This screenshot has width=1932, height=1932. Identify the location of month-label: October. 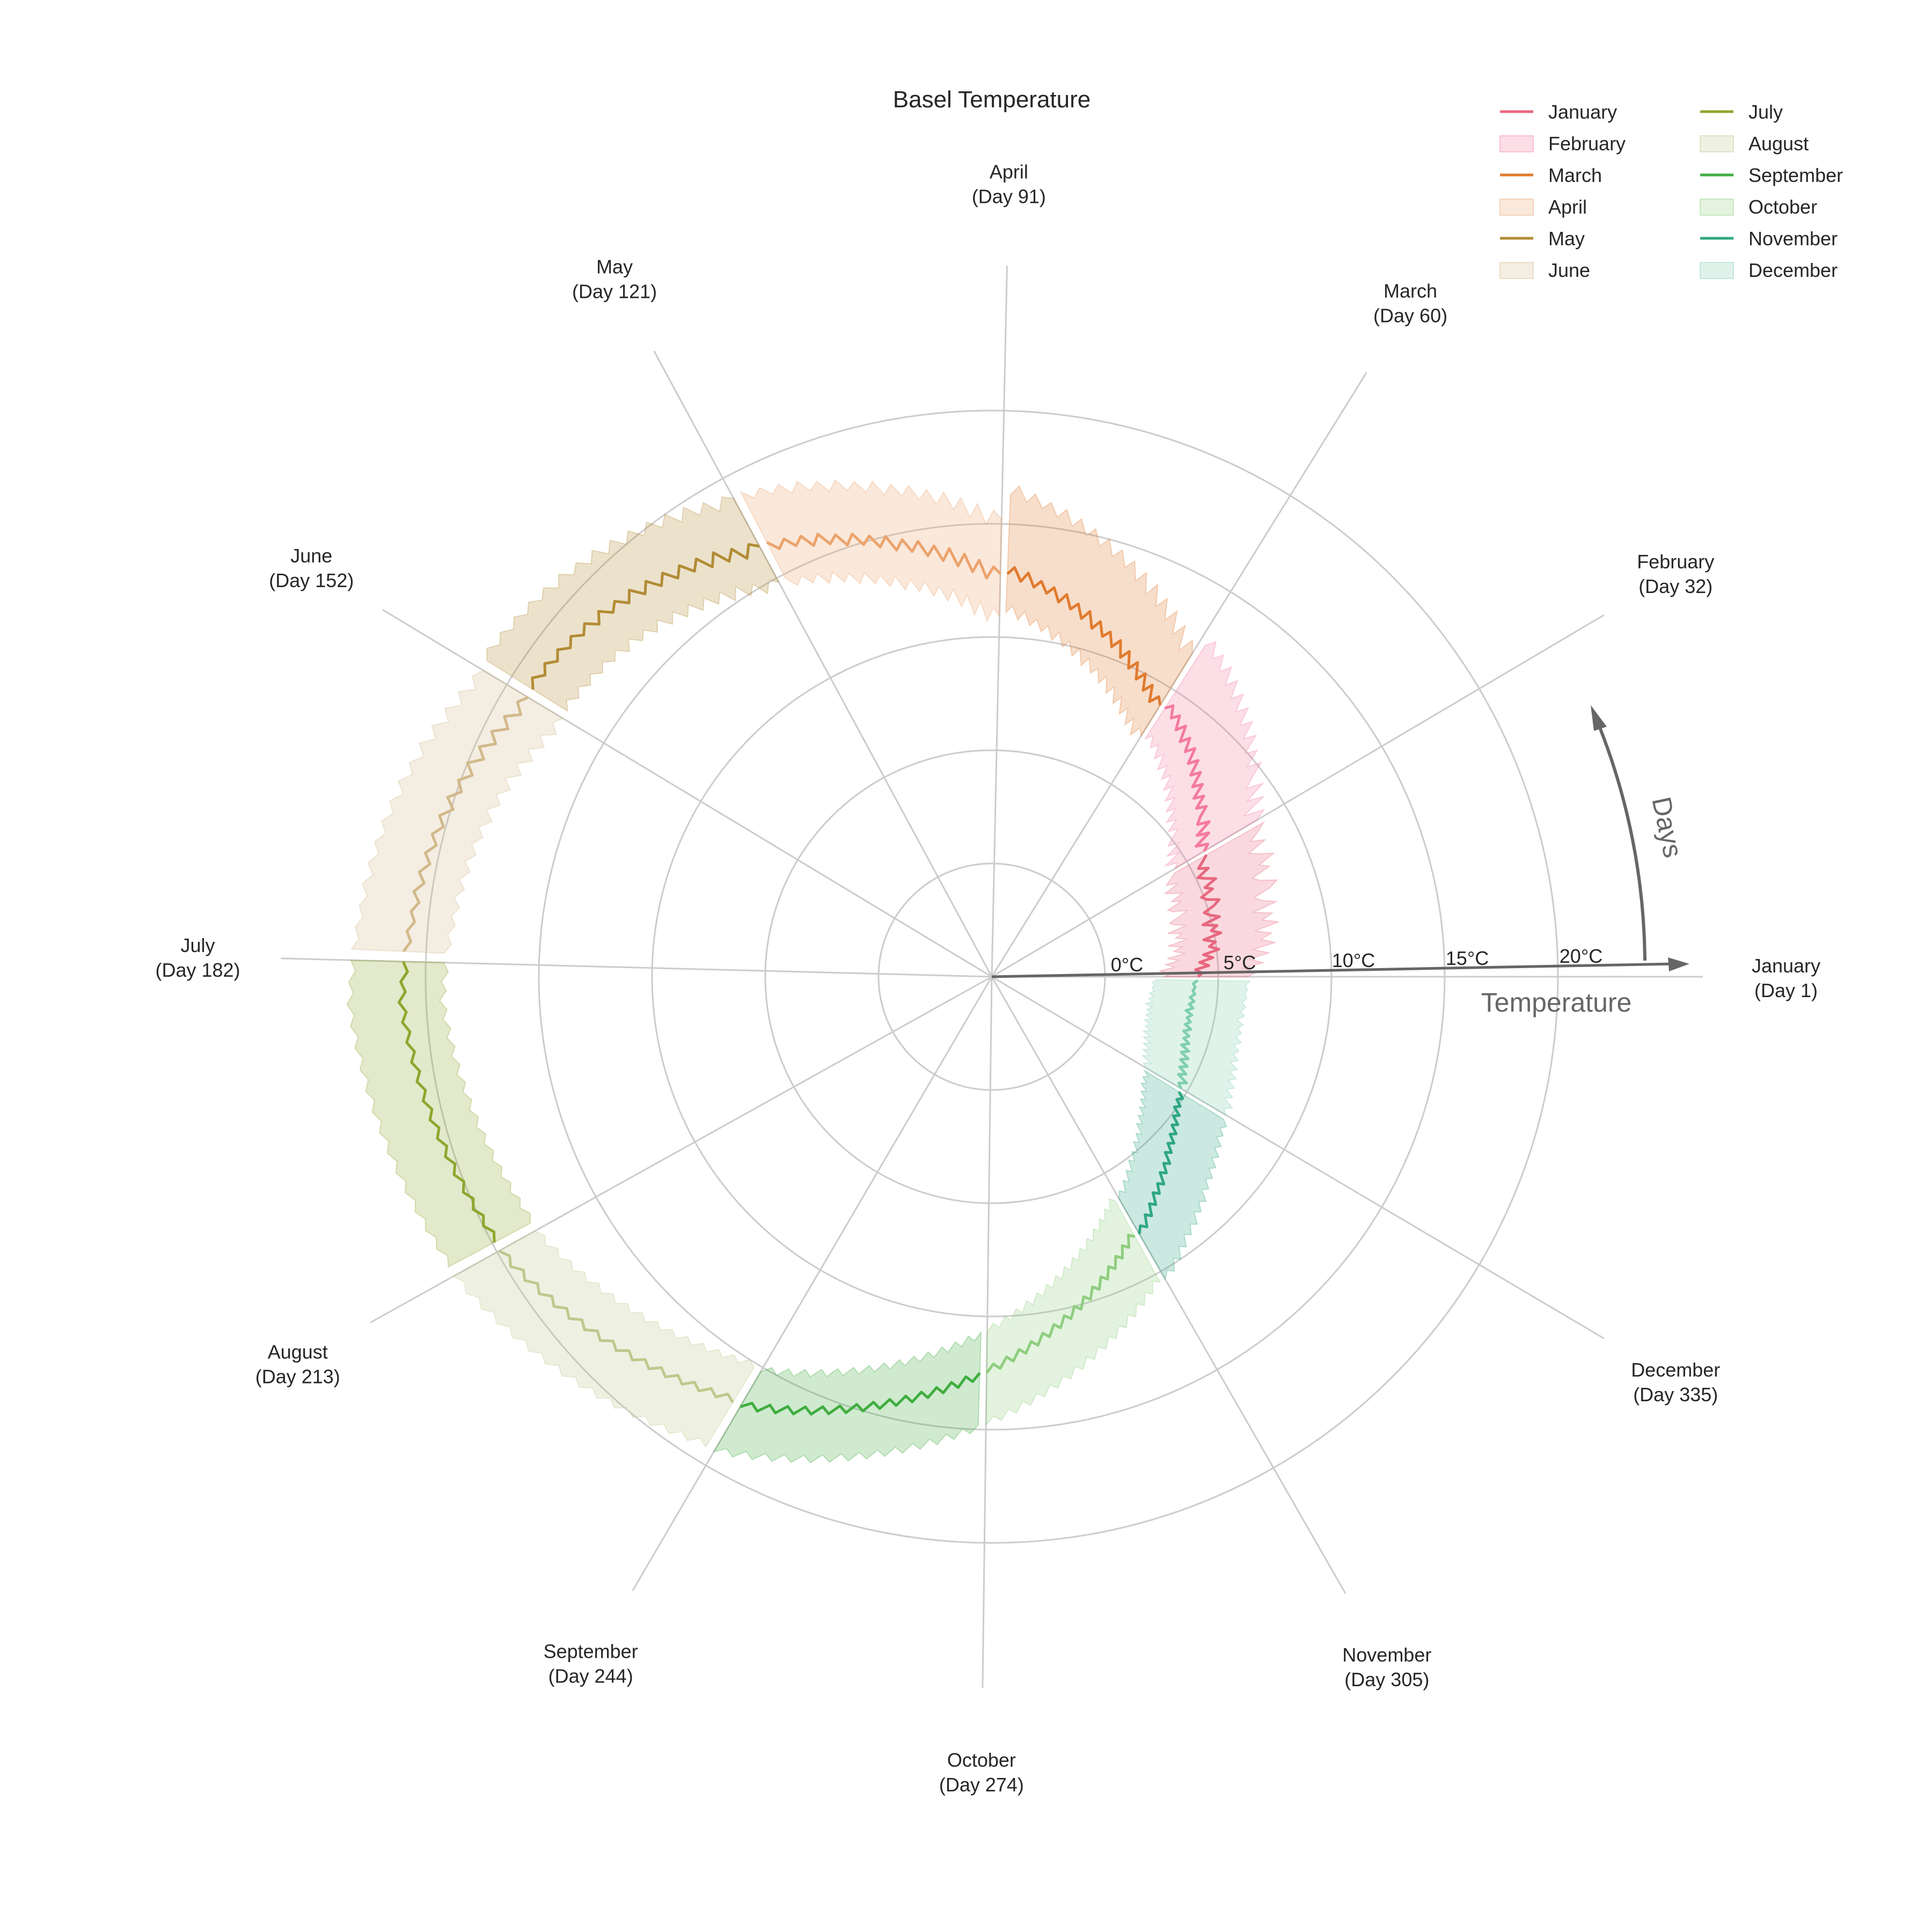
(981, 1760).